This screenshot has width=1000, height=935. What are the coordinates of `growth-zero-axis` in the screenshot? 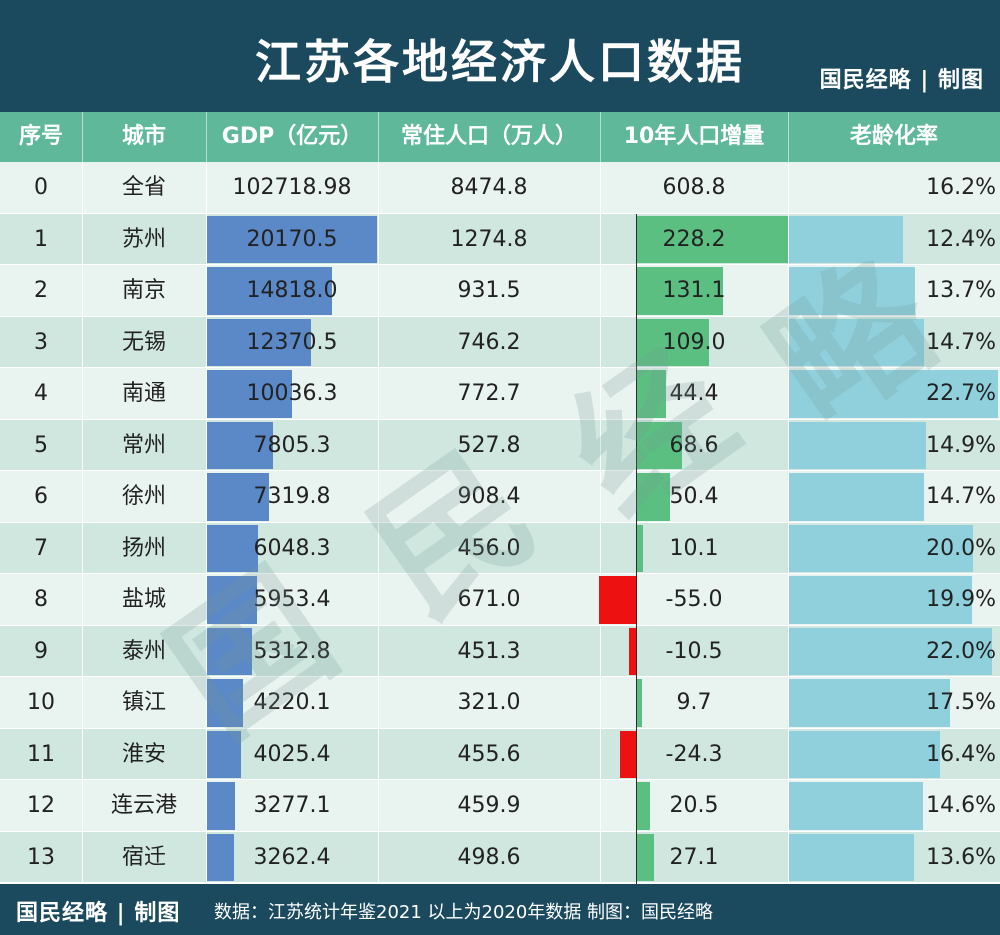 It's located at (636, 549).